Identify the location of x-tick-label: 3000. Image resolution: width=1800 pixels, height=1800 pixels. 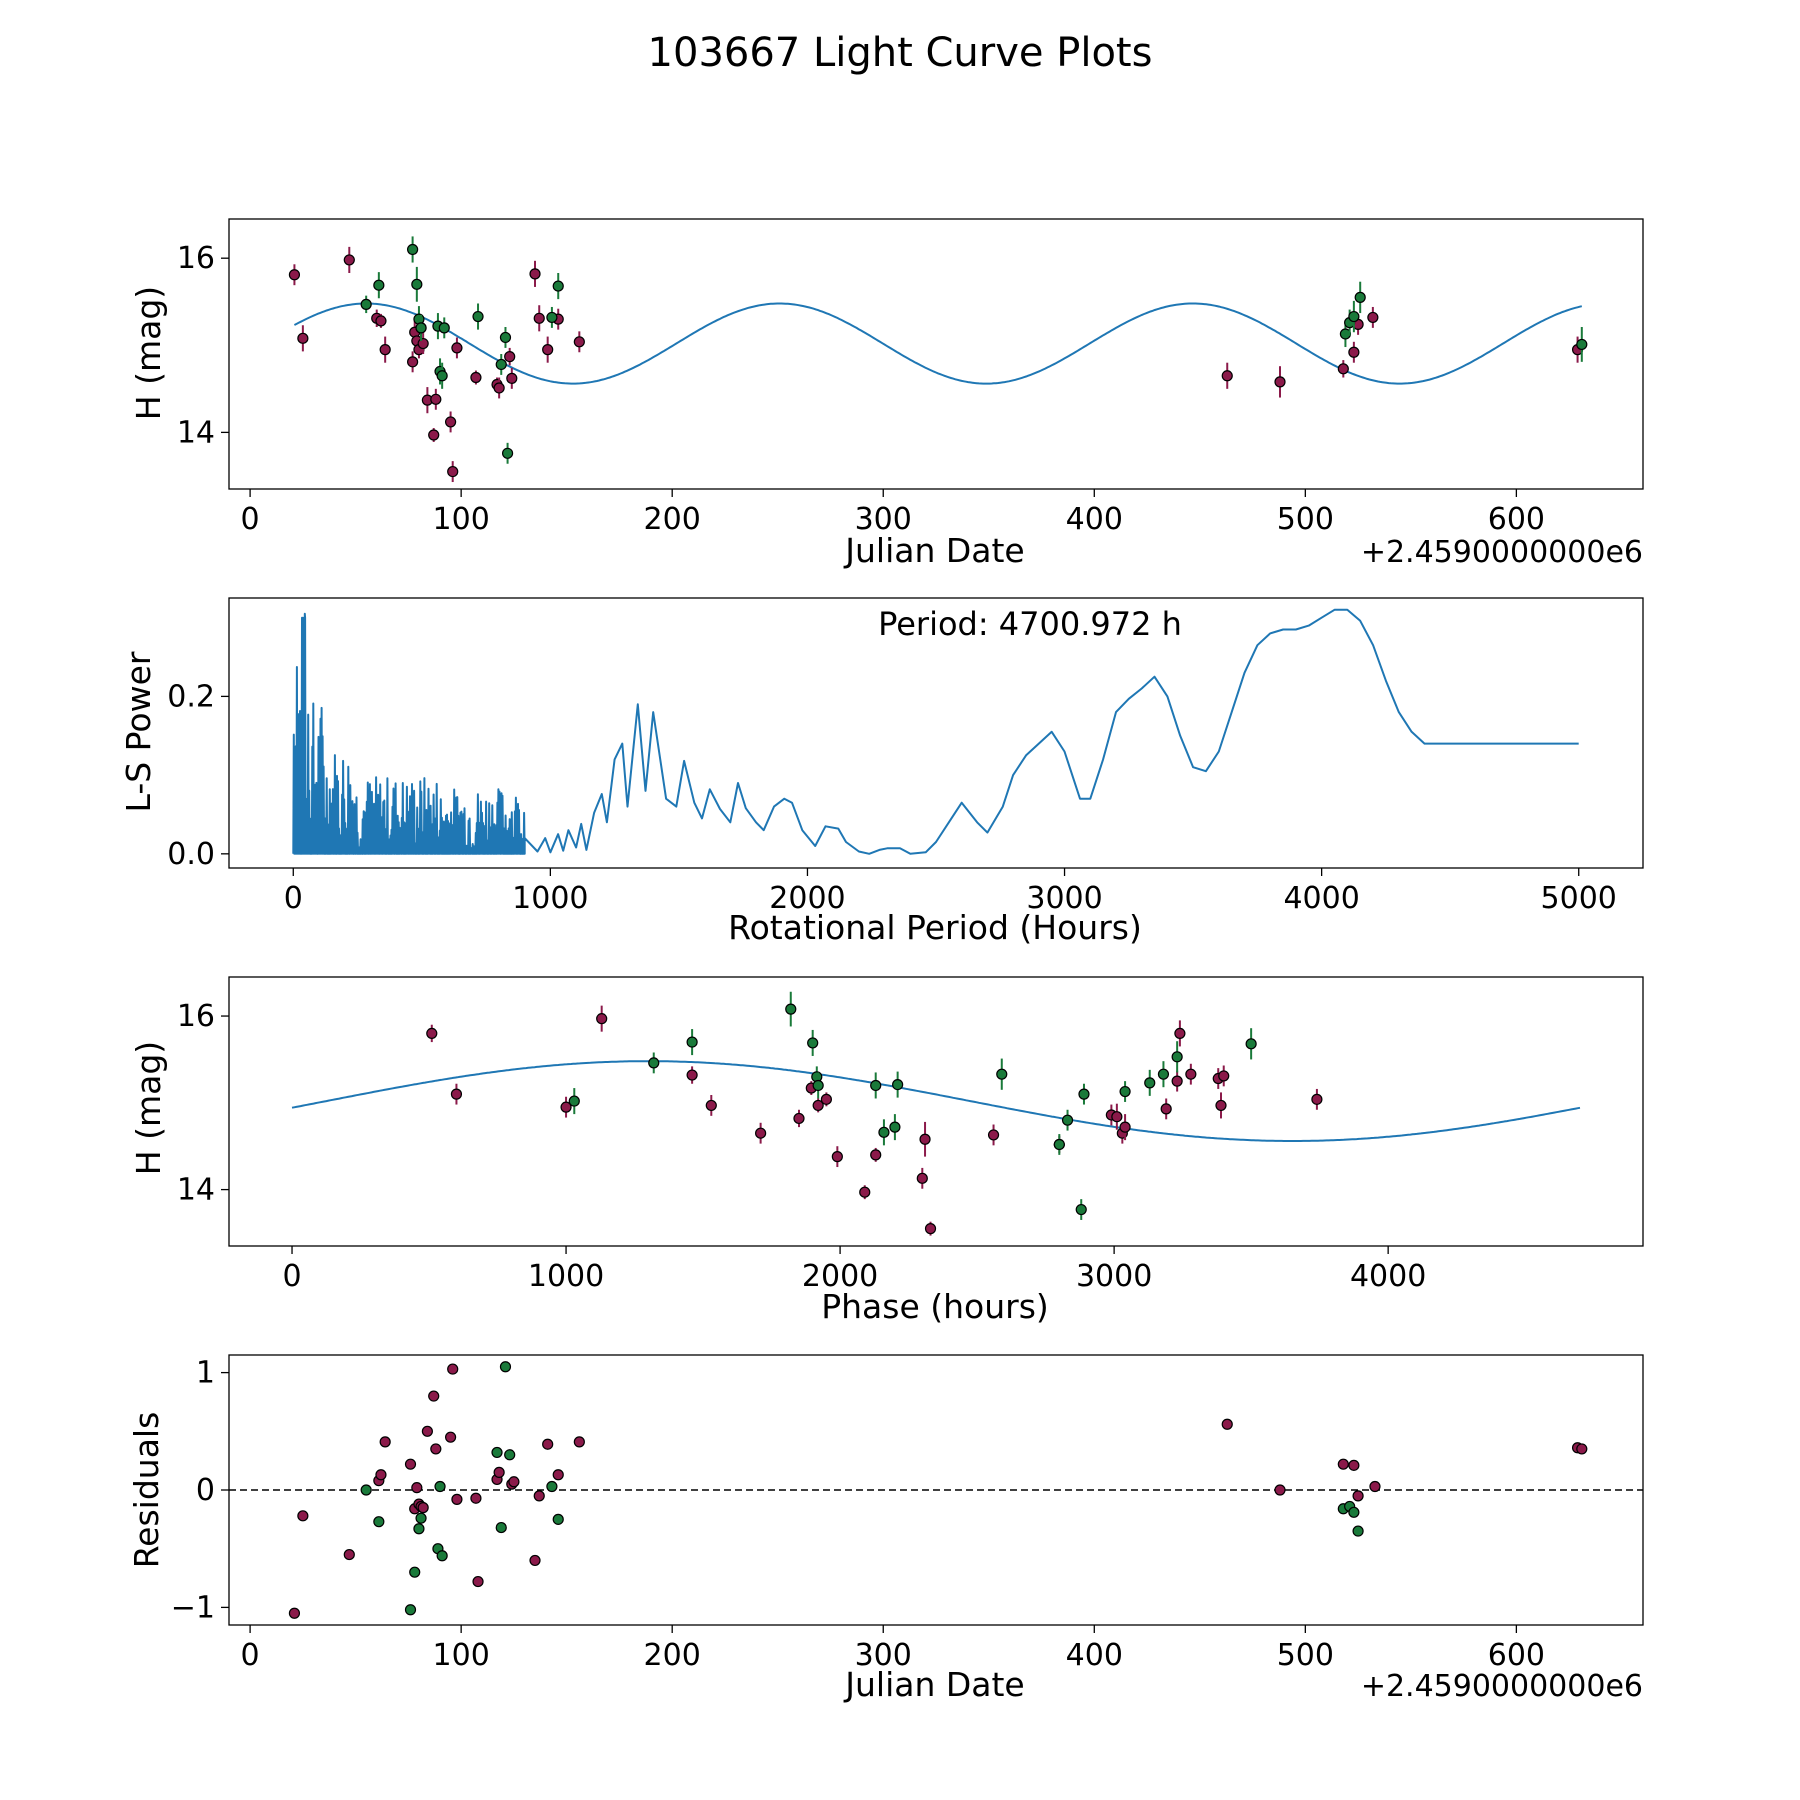
(1064, 898).